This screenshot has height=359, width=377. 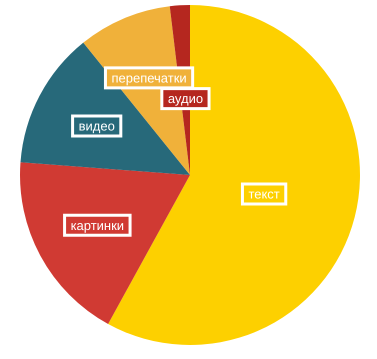 What do you see at coordinates (186, 98) in the screenshot?
I see `slice-label: аудио` at bounding box center [186, 98].